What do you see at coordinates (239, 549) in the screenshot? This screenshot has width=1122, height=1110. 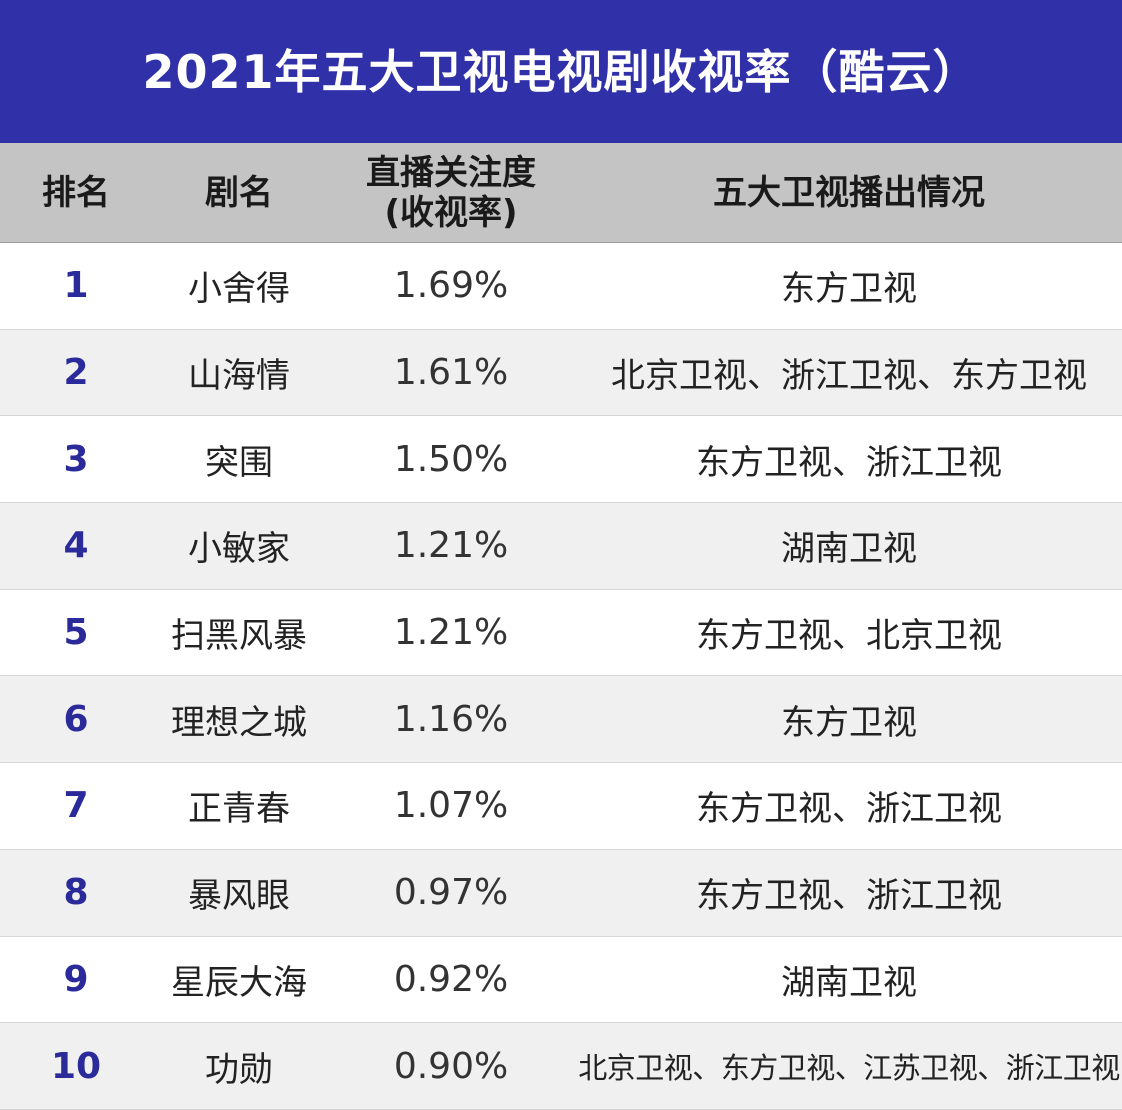 I see `drama-name-cell: 小敏家` at bounding box center [239, 549].